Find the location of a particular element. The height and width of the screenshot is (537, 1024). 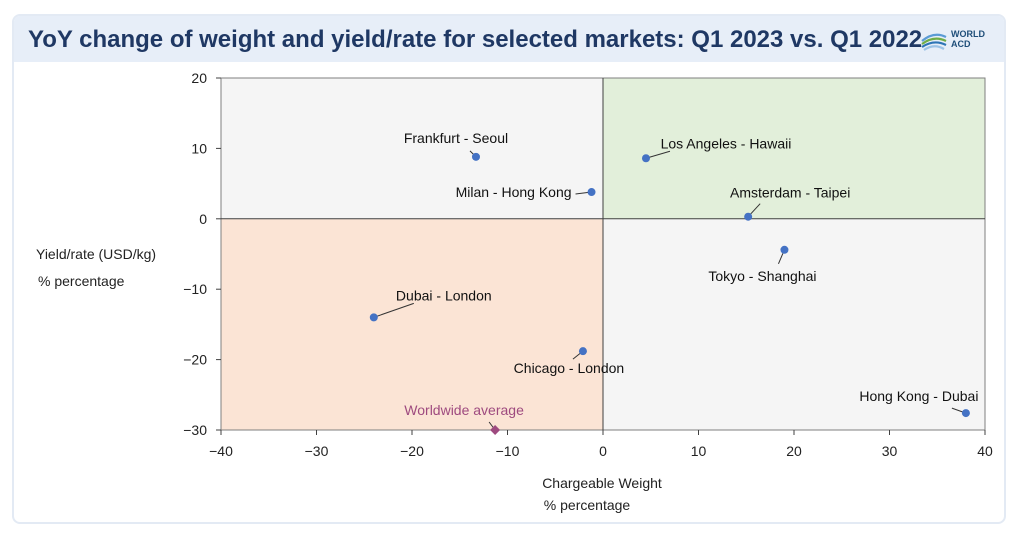

y-tick-label: 20 is located at coordinates (199, 78).